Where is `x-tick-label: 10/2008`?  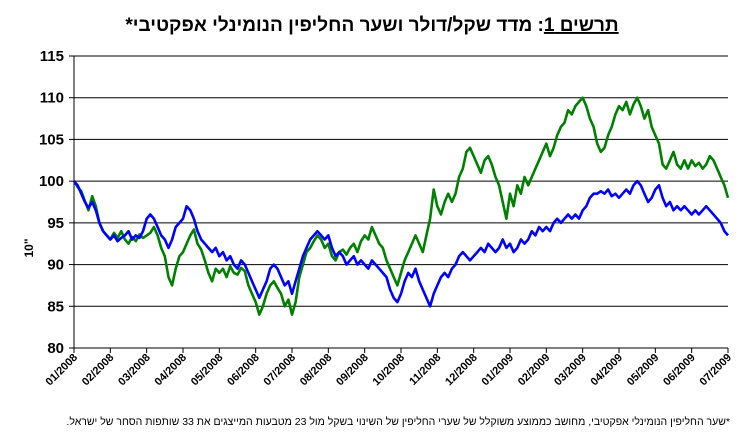
x-tick-label: 10/2008 is located at coordinates (389, 370).